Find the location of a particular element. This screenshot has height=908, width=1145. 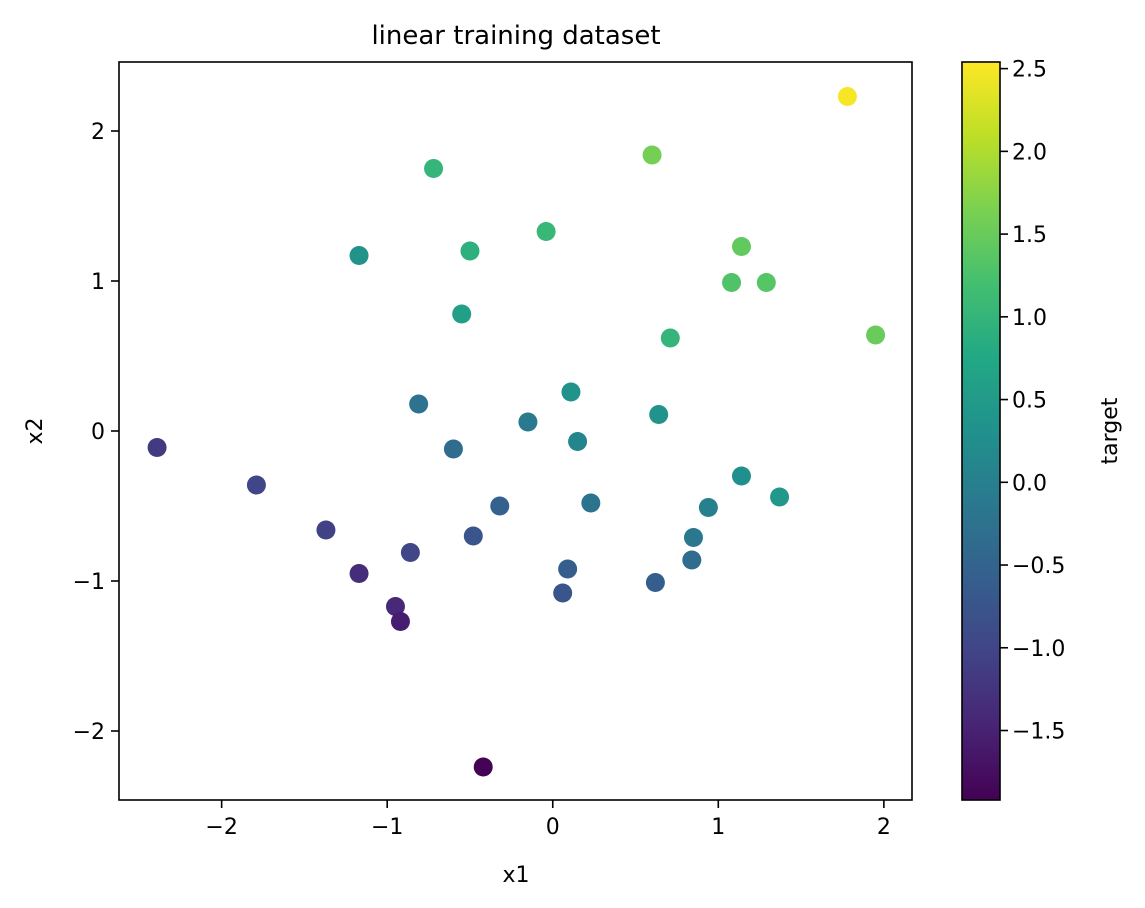

colorbar-tick-label: 0.5 is located at coordinates (1029, 401).